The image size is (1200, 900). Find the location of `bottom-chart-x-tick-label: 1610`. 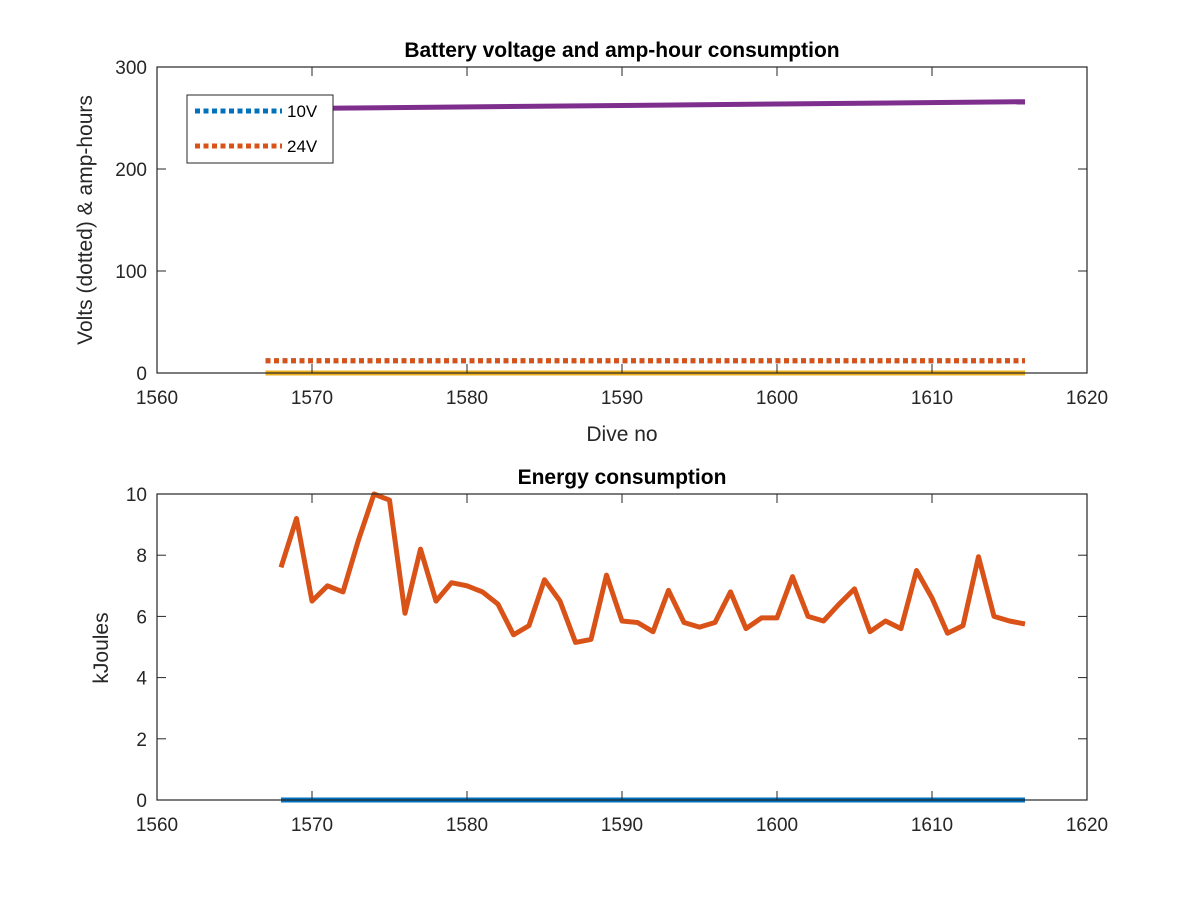

bottom-chart-x-tick-label: 1610 is located at coordinates (932, 825).